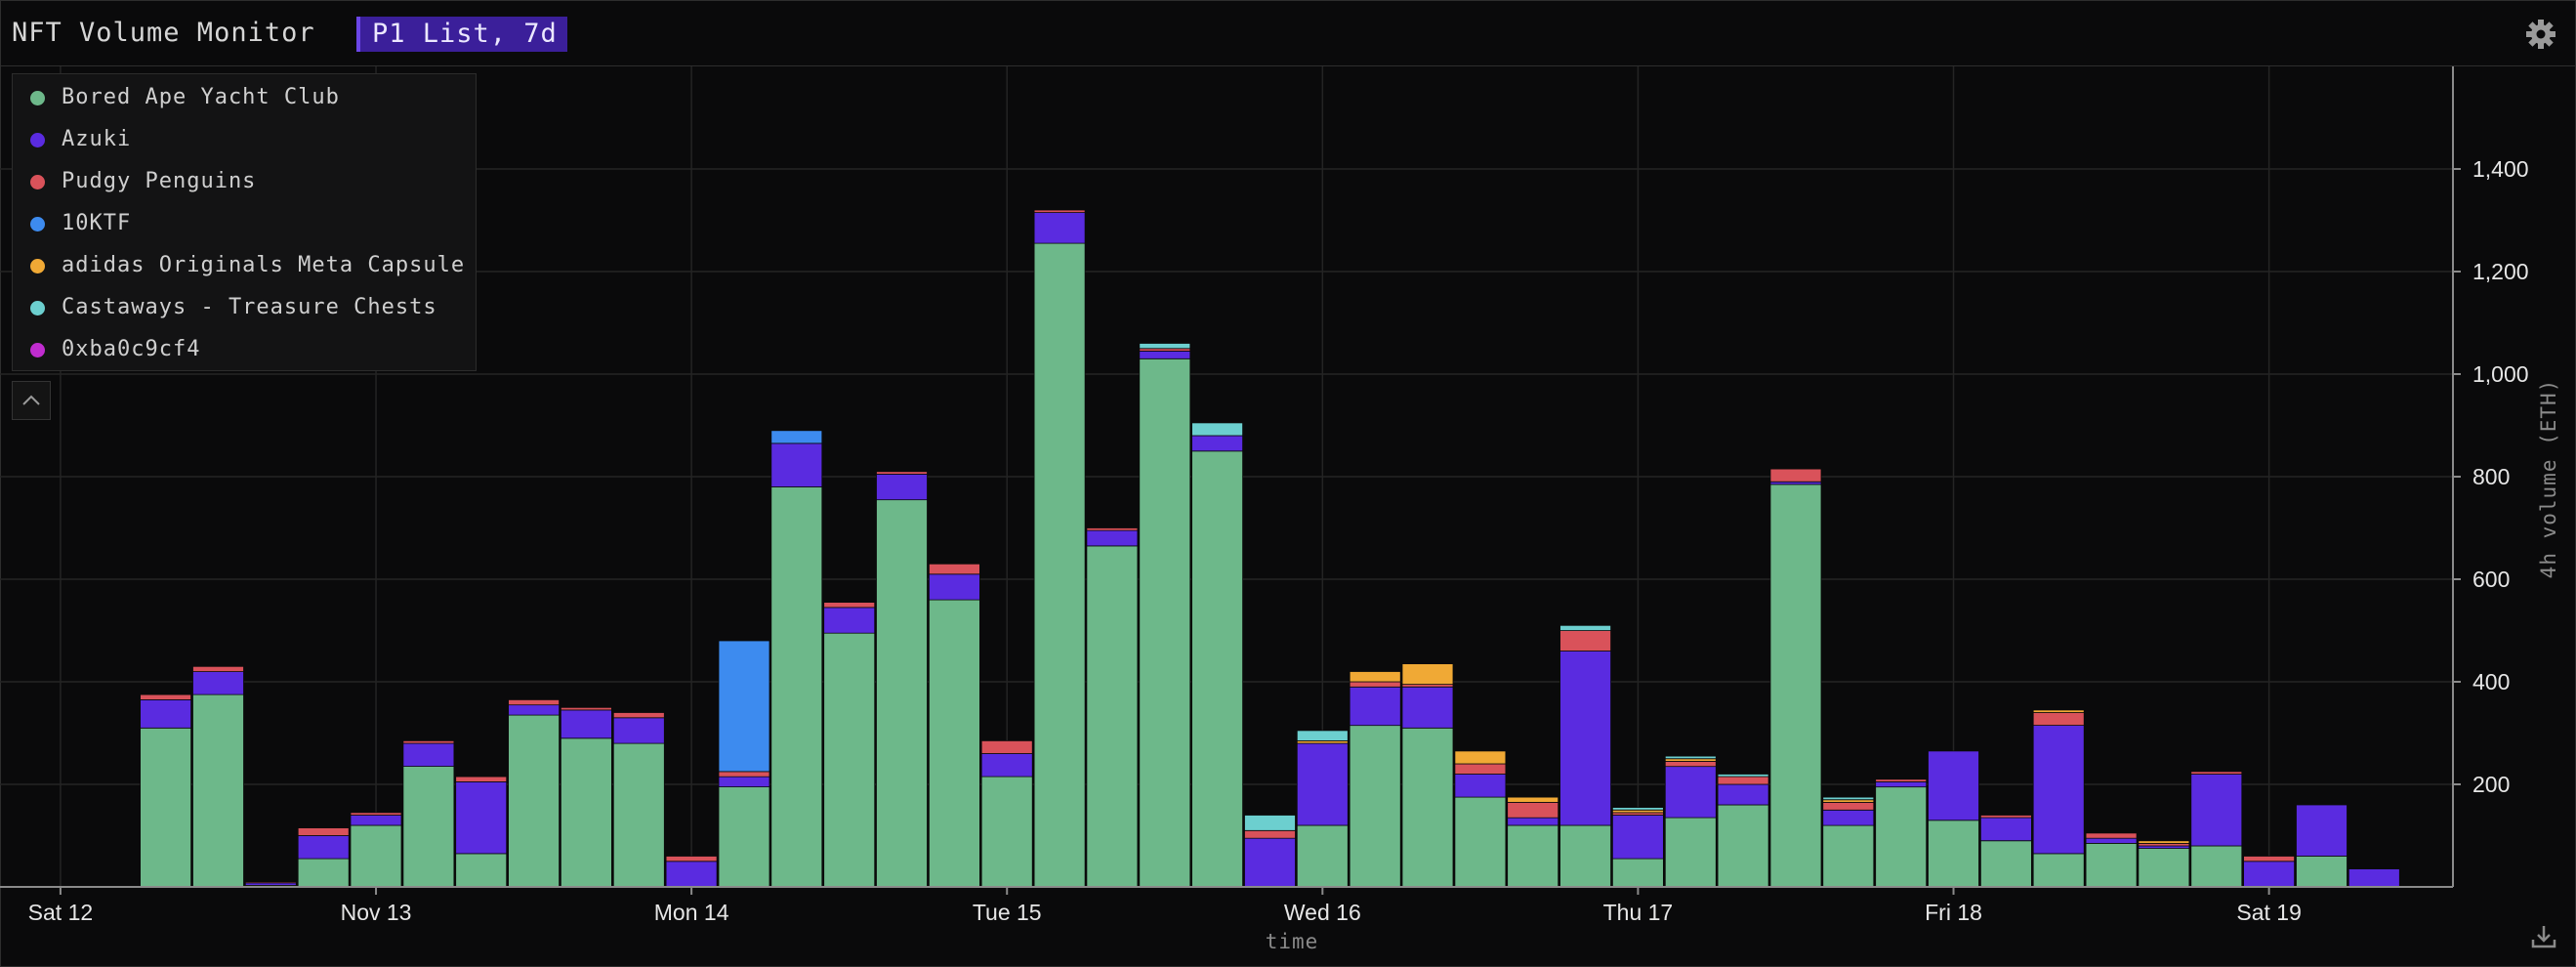 This screenshot has width=2576, height=967. What do you see at coordinates (2543, 936) in the screenshot?
I see `download-button` at bounding box center [2543, 936].